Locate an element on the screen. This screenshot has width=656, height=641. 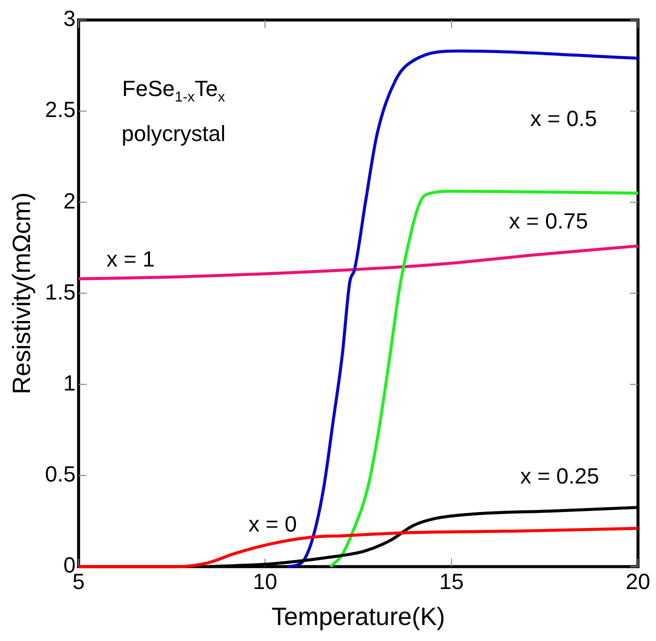
series-label: x = 1 is located at coordinates (130, 259).